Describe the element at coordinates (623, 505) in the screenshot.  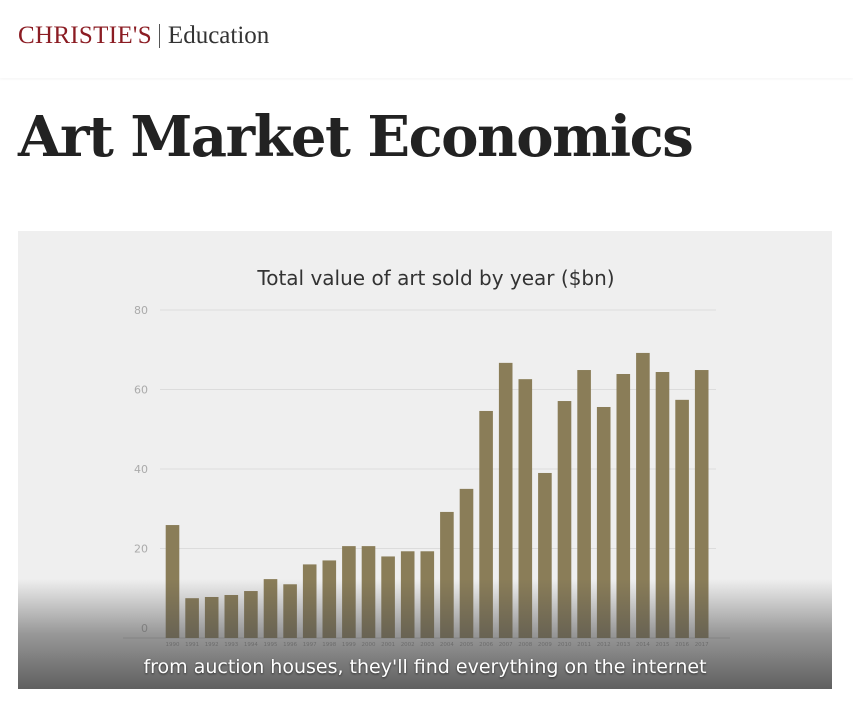
I see `bar-2013` at that location.